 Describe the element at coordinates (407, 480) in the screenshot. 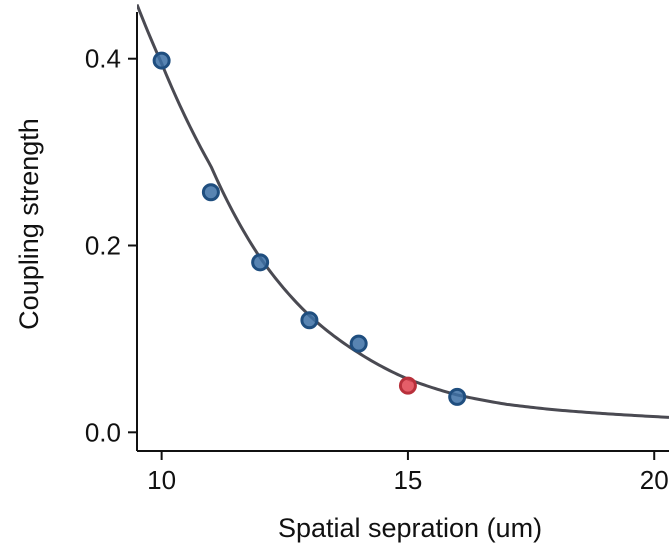

I see `x-tick-label: 15` at that location.